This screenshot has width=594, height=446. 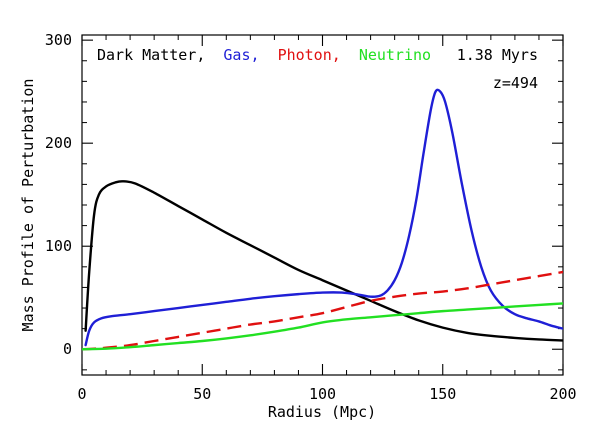 I want to click on y-tick-label: 300, so click(x=58, y=40).